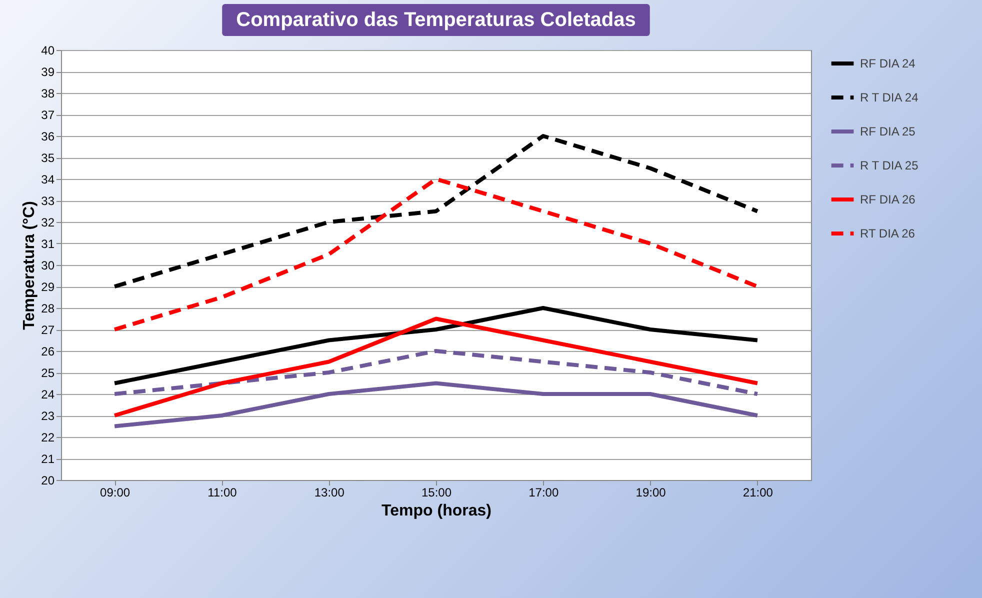 This screenshot has height=598, width=982. What do you see at coordinates (888, 131) in the screenshot?
I see `legend-label: RF DIA 25` at bounding box center [888, 131].